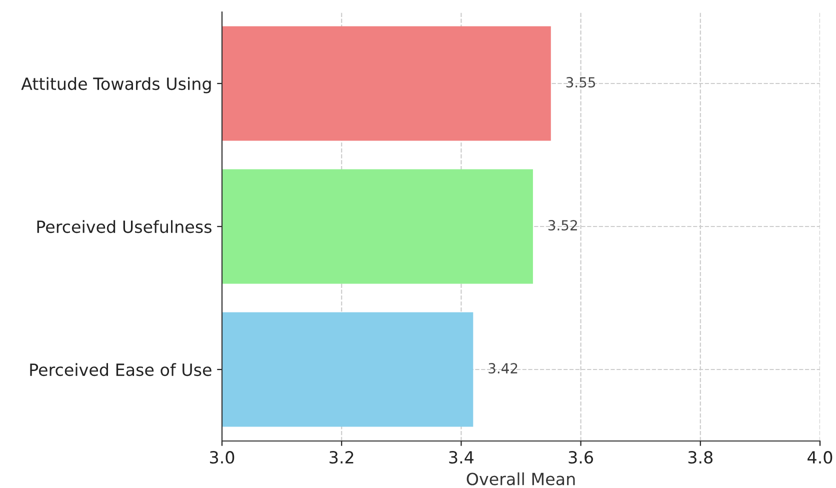  Describe the element at coordinates (581, 82) in the screenshot. I see `data-label: 3.55` at that location.